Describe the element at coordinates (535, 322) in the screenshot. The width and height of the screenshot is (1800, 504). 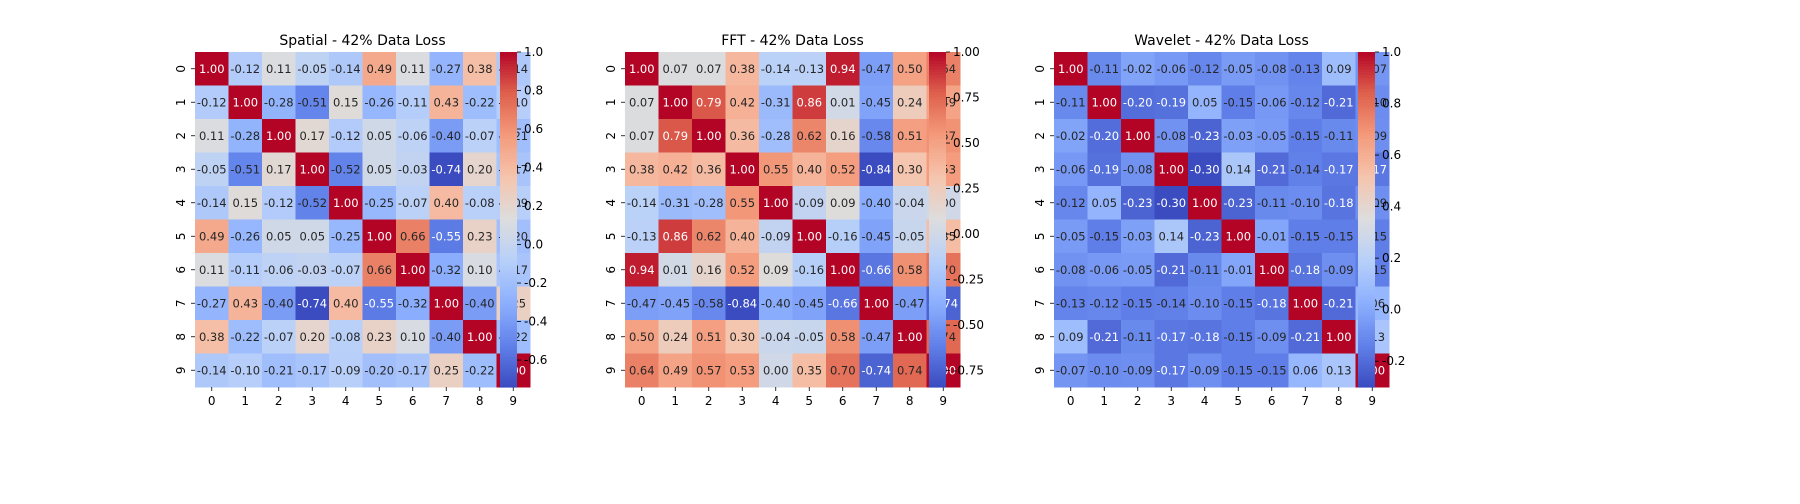
I see `colorbar-tick-label: -0.4` at that location.